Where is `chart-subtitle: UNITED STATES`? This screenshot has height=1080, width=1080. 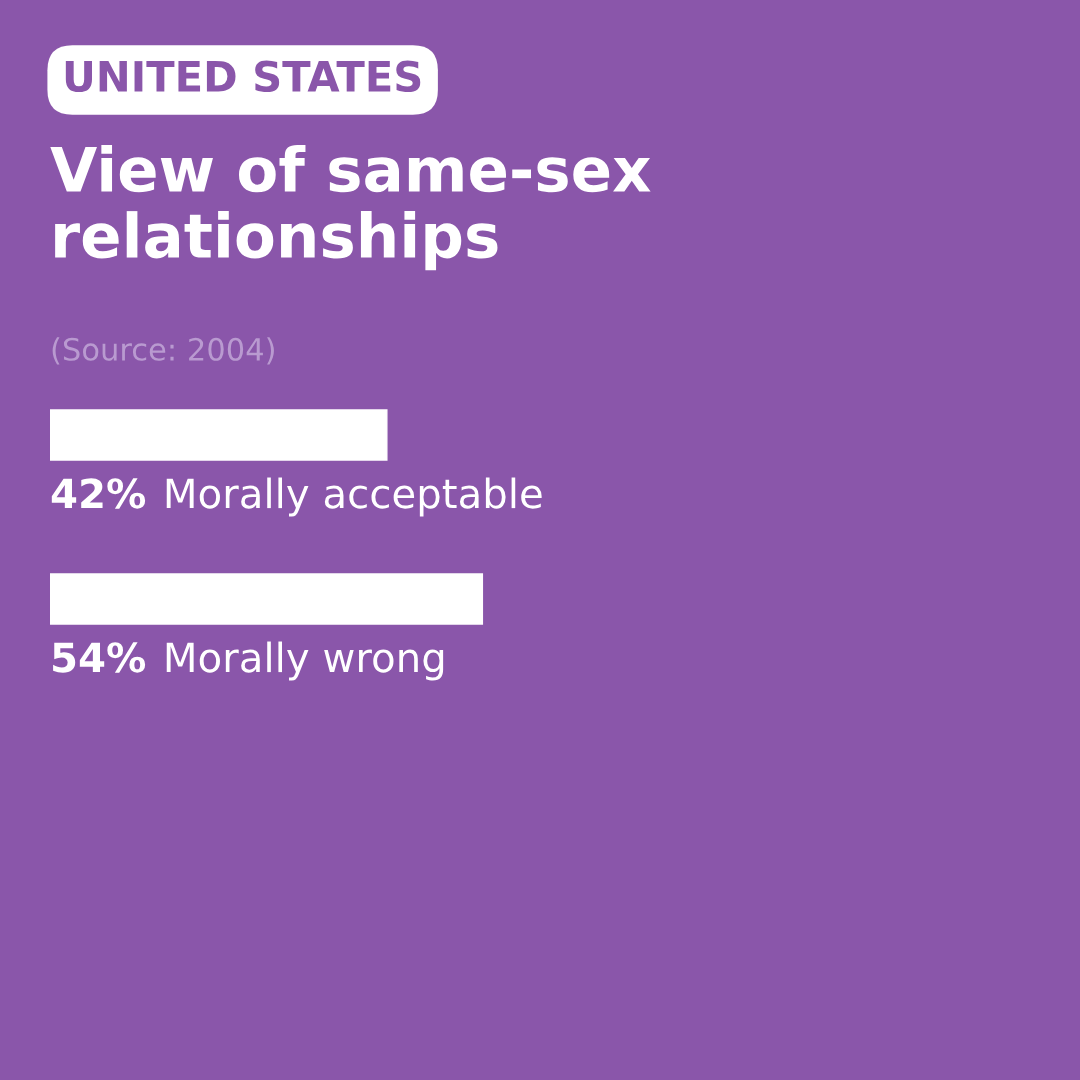
chart-subtitle: UNITED STATES is located at coordinates (243, 76).